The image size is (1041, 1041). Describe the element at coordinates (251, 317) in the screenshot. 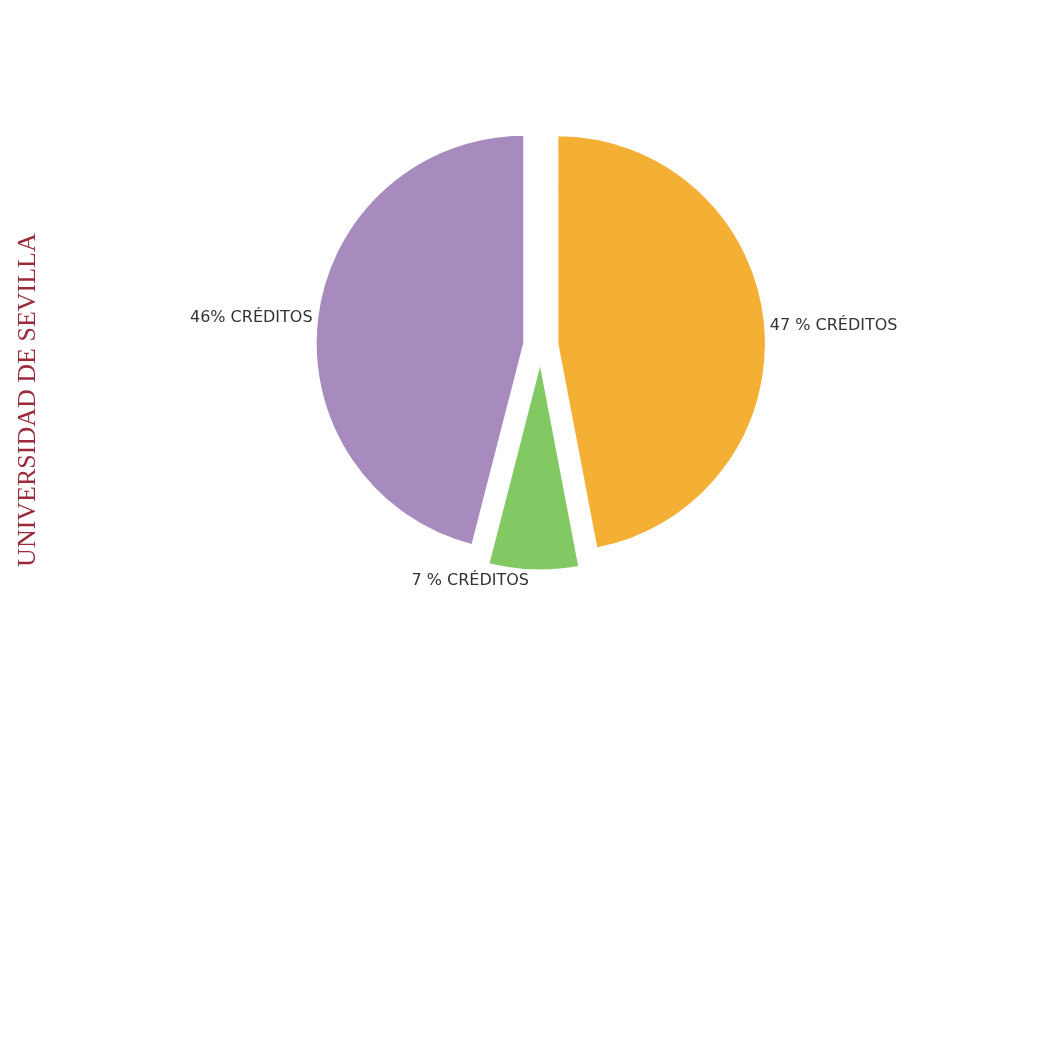

I see `slice-label: 46% CRÉDITOS` at that location.